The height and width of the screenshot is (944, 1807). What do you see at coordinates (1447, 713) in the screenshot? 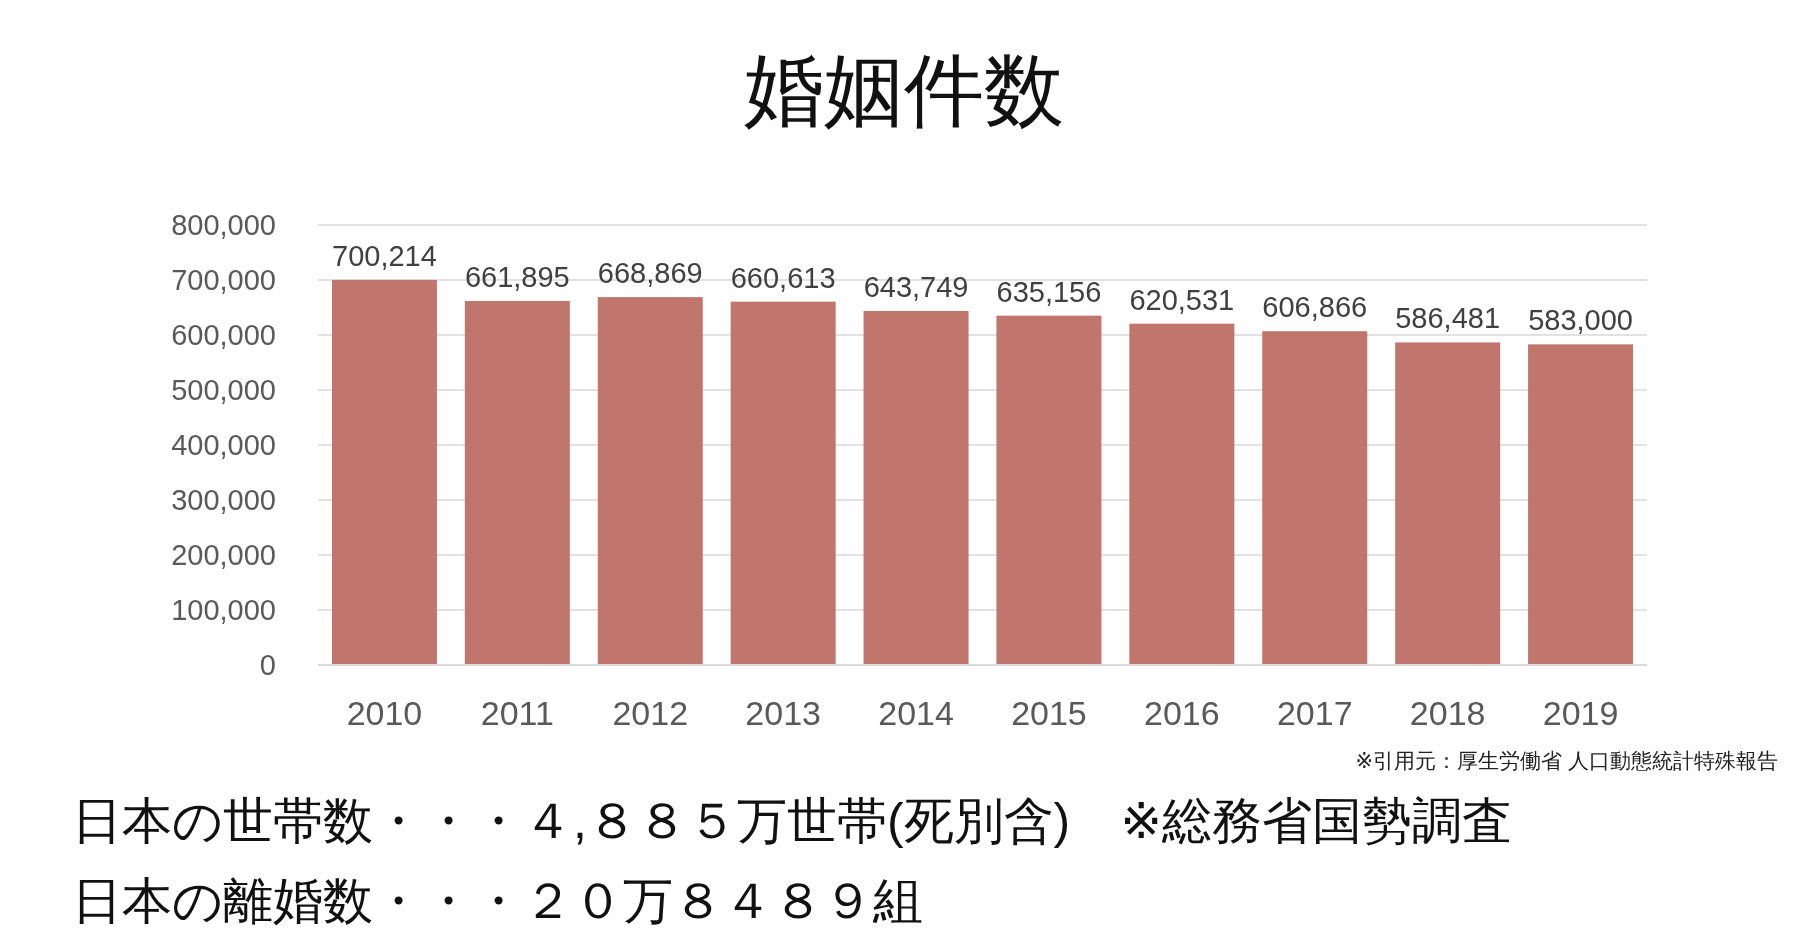
I see `x-tick-label: 2018` at bounding box center [1447, 713].